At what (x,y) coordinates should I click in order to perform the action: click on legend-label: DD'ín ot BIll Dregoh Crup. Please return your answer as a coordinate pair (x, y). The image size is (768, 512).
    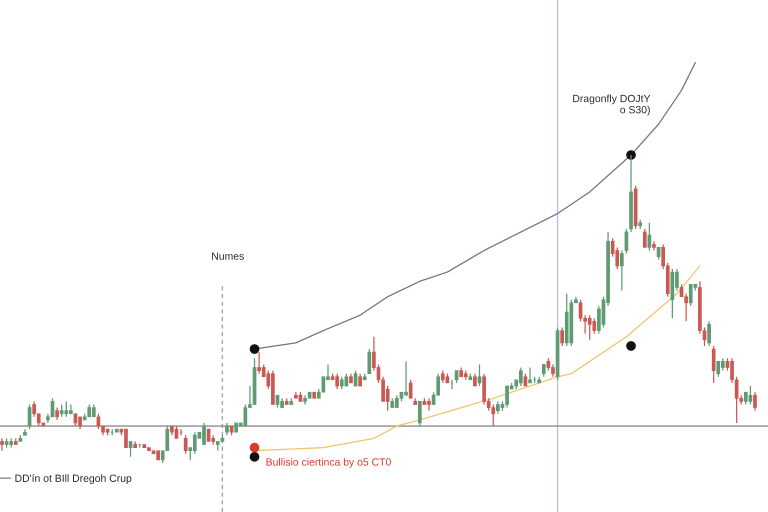
    Looking at the image, I should click on (73, 479).